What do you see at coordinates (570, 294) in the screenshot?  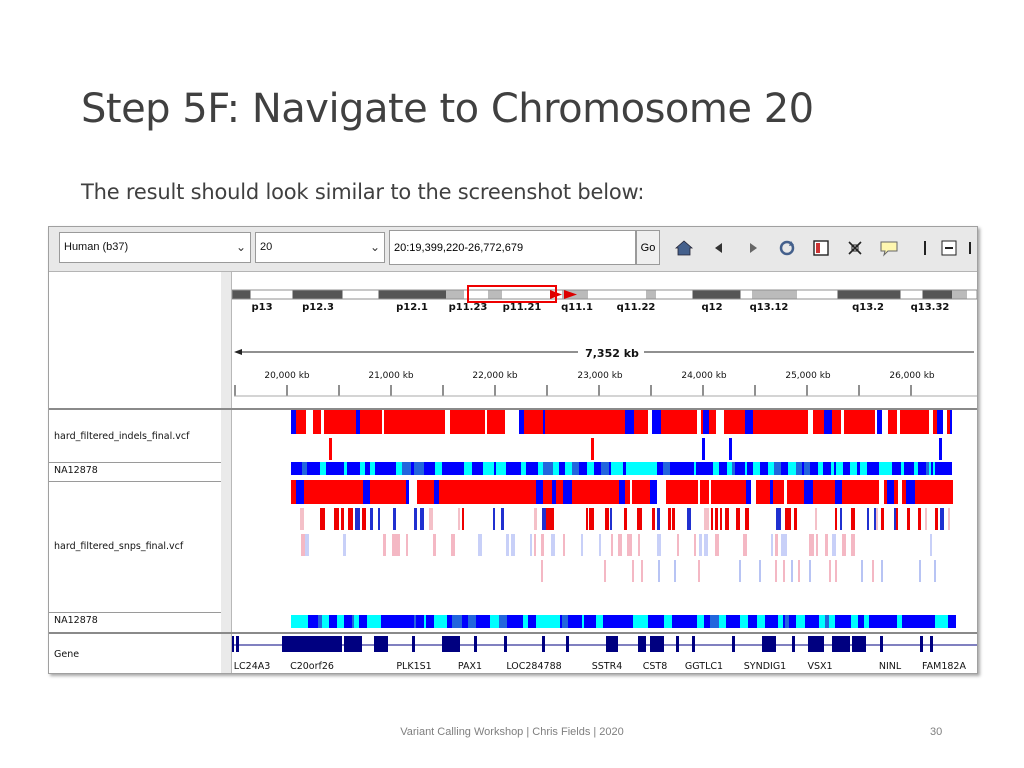 I see `centromere` at bounding box center [570, 294].